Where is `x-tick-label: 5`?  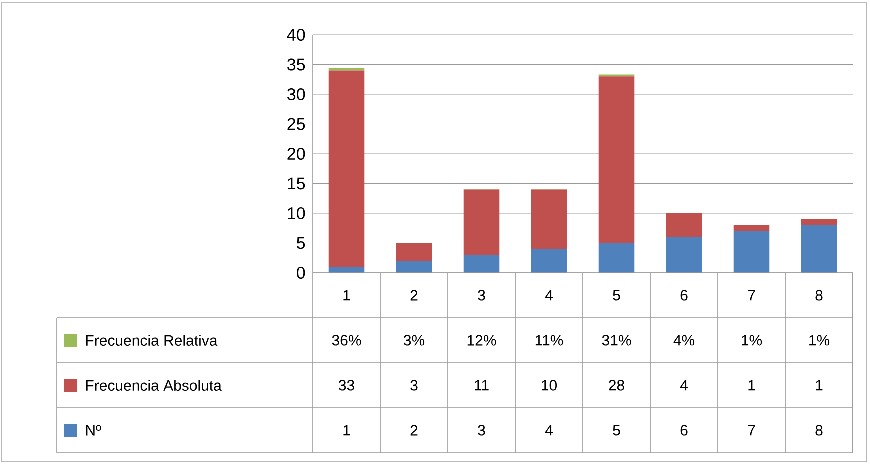
x-tick-label: 5 is located at coordinates (616, 295).